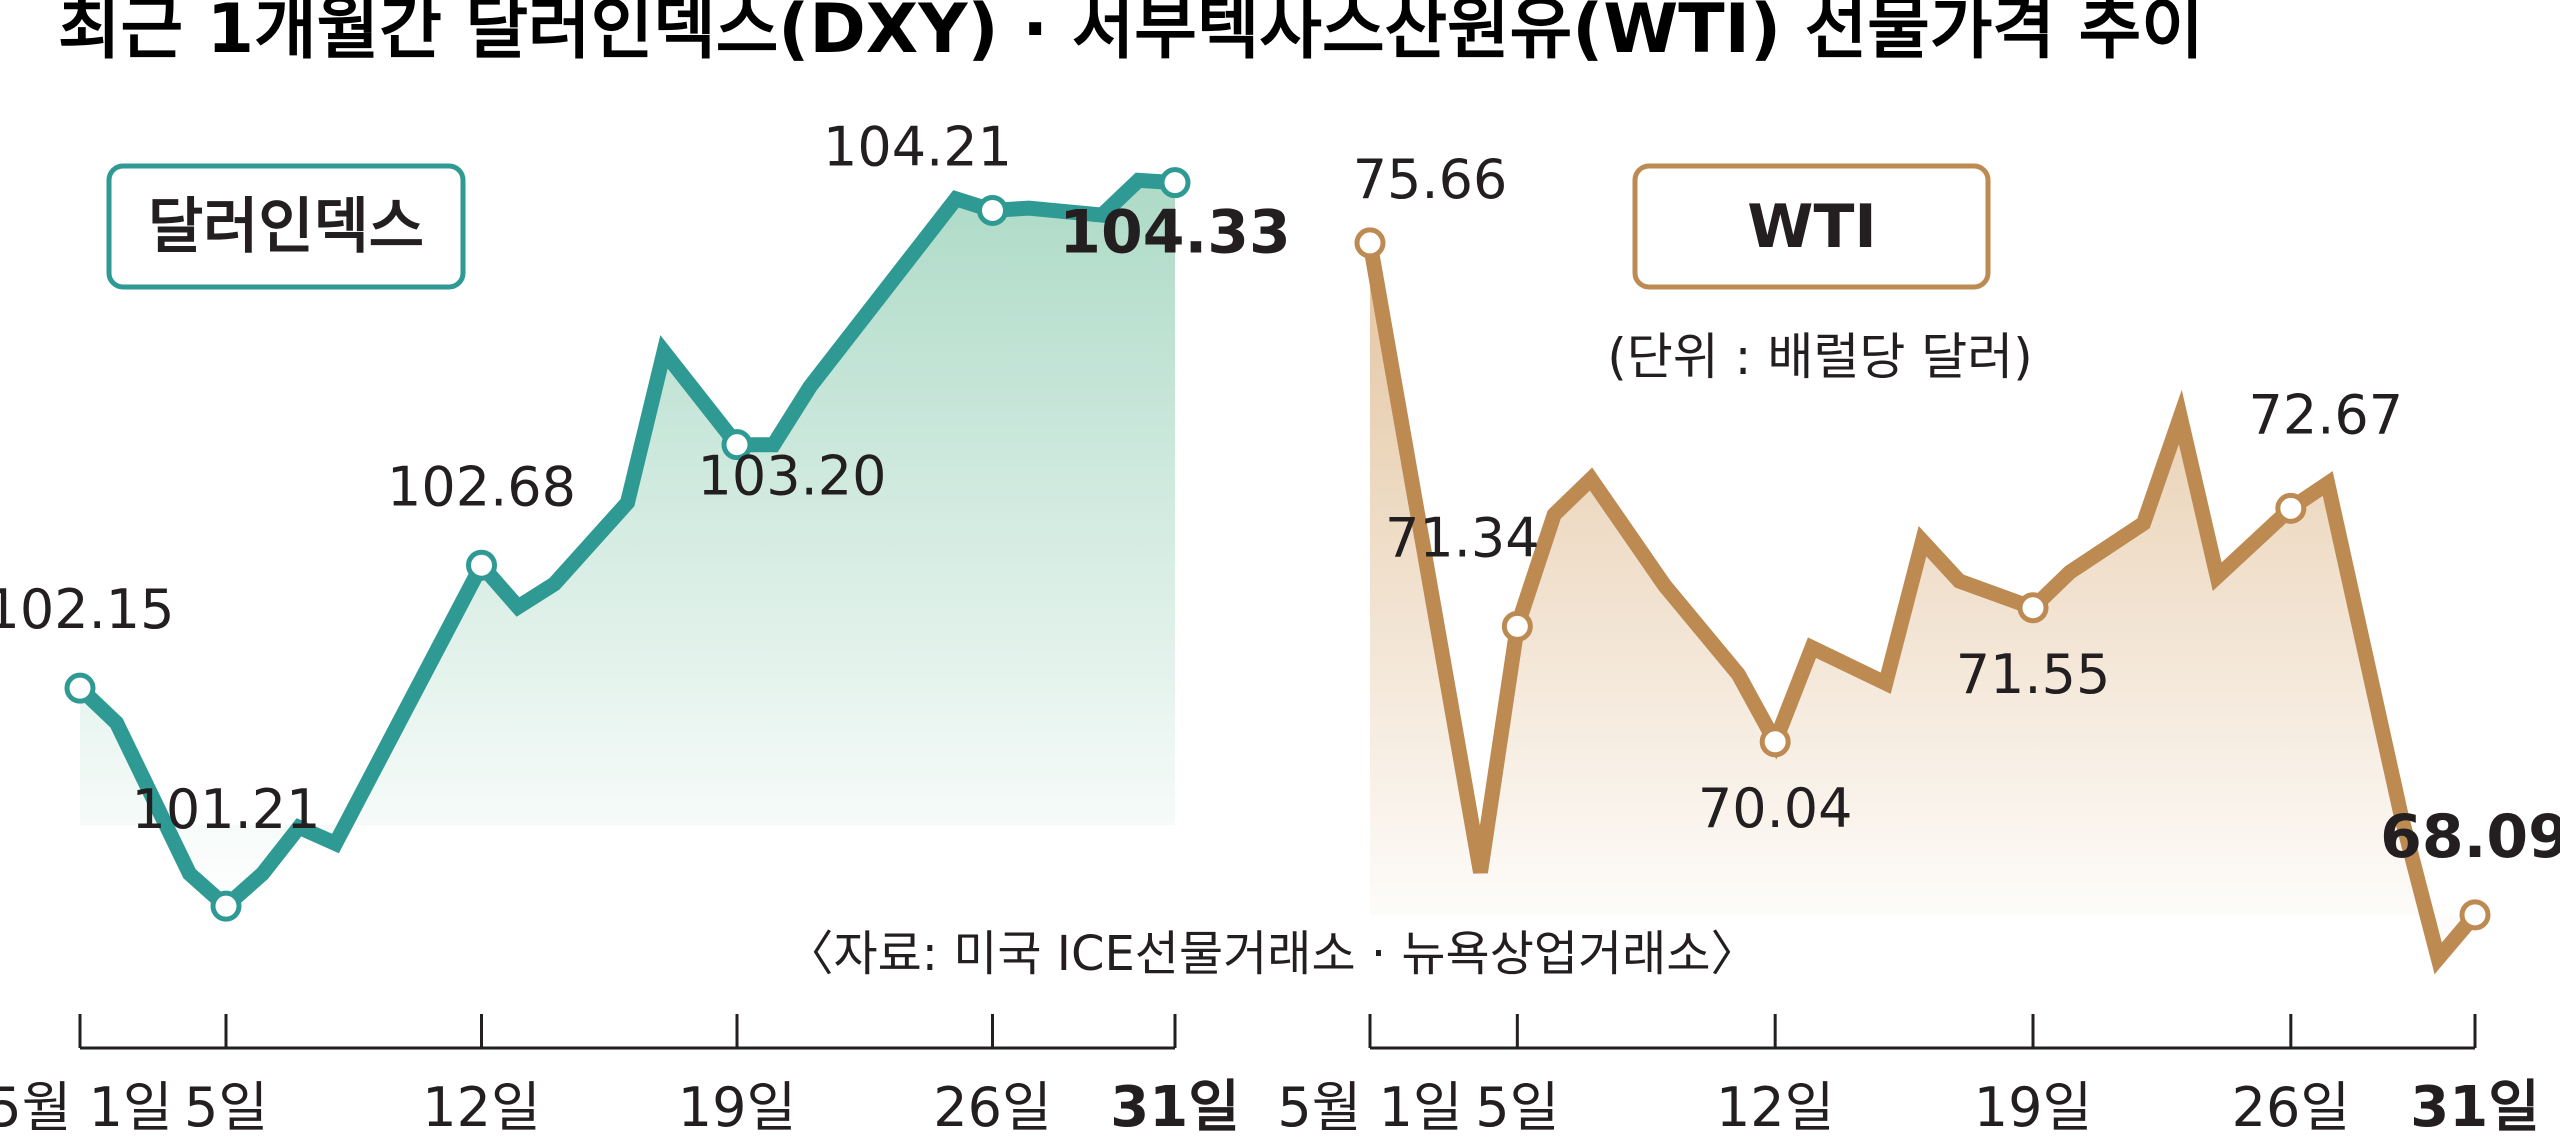 The width and height of the screenshot is (2560, 1137). I want to click on wti-tick-label: 31일, so click(2474, 1106).